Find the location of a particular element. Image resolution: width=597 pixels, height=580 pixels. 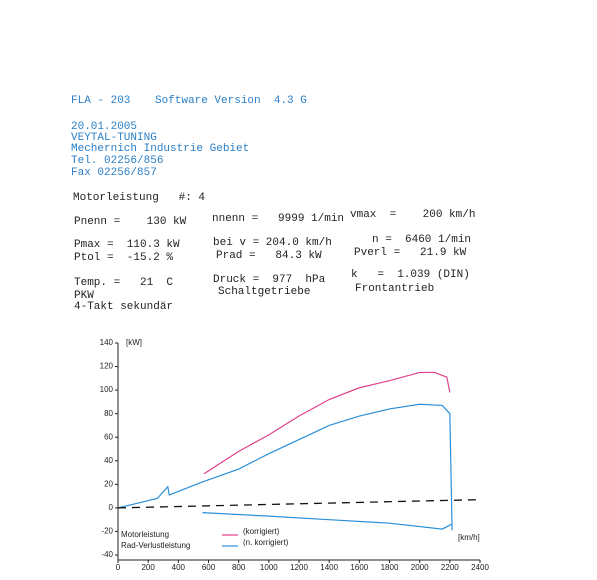

y-tick-label: 0 is located at coordinates (111, 507).